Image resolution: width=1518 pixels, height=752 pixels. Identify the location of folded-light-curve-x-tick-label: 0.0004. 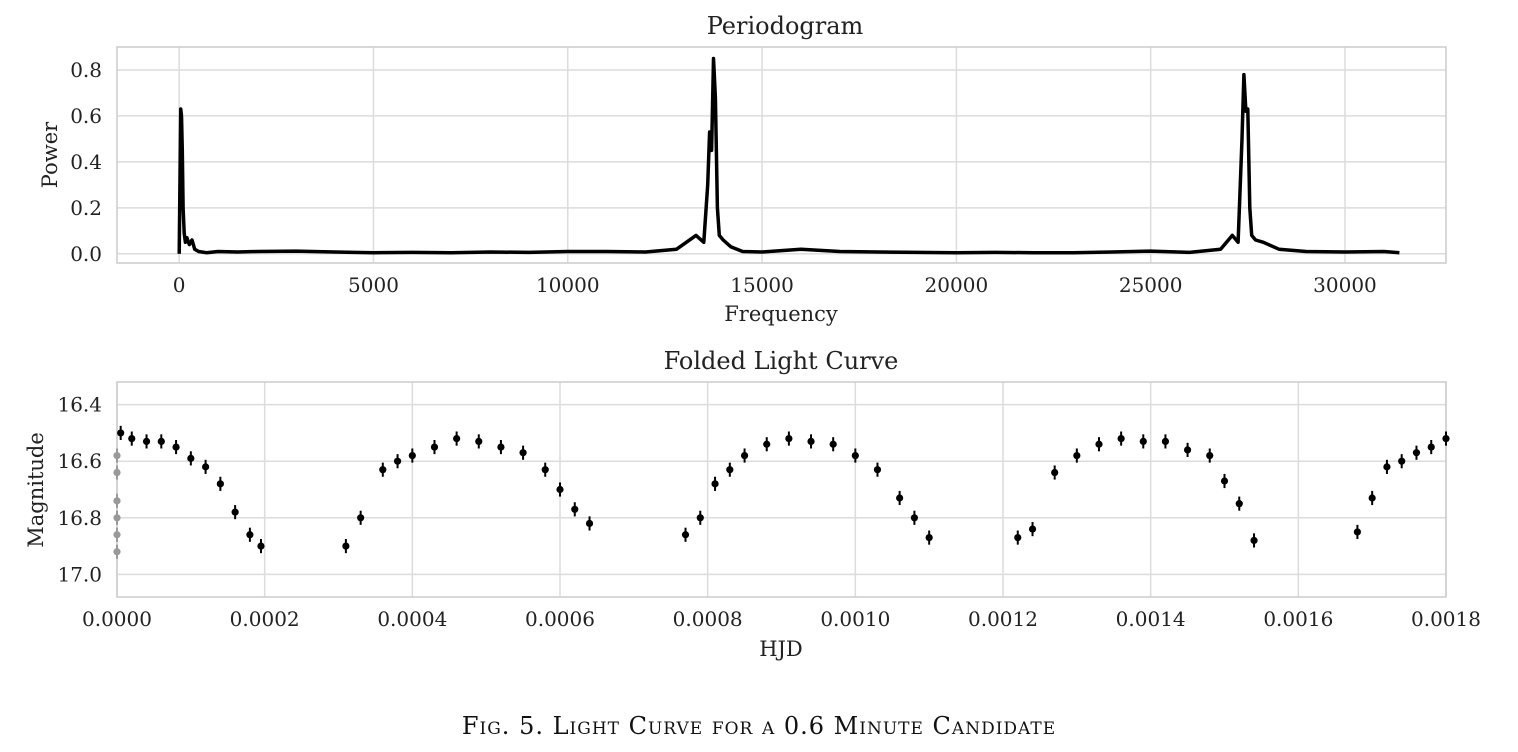
(412, 619).